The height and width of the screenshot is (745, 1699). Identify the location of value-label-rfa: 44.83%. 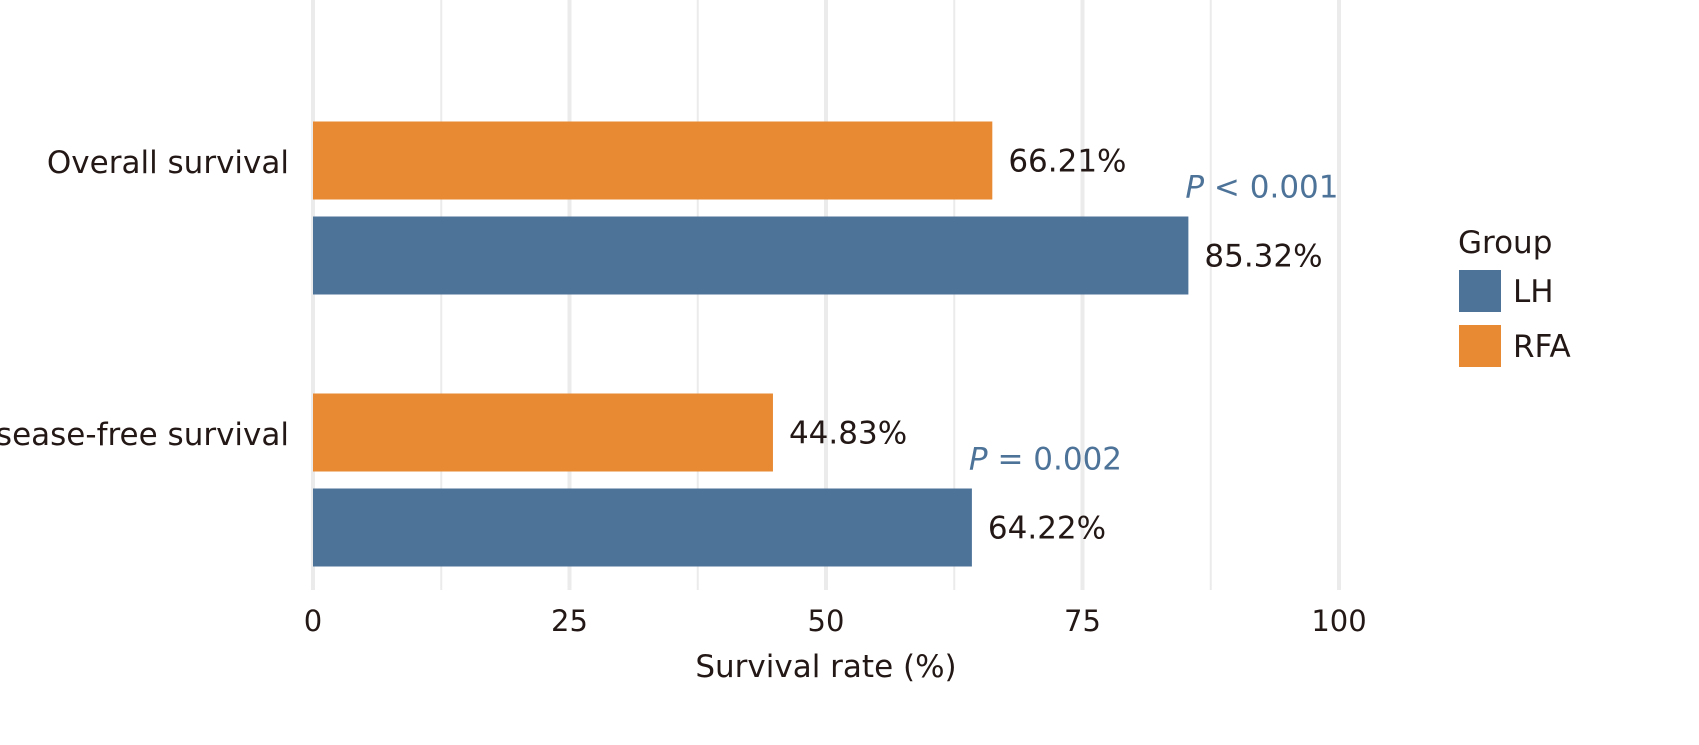
(848, 434).